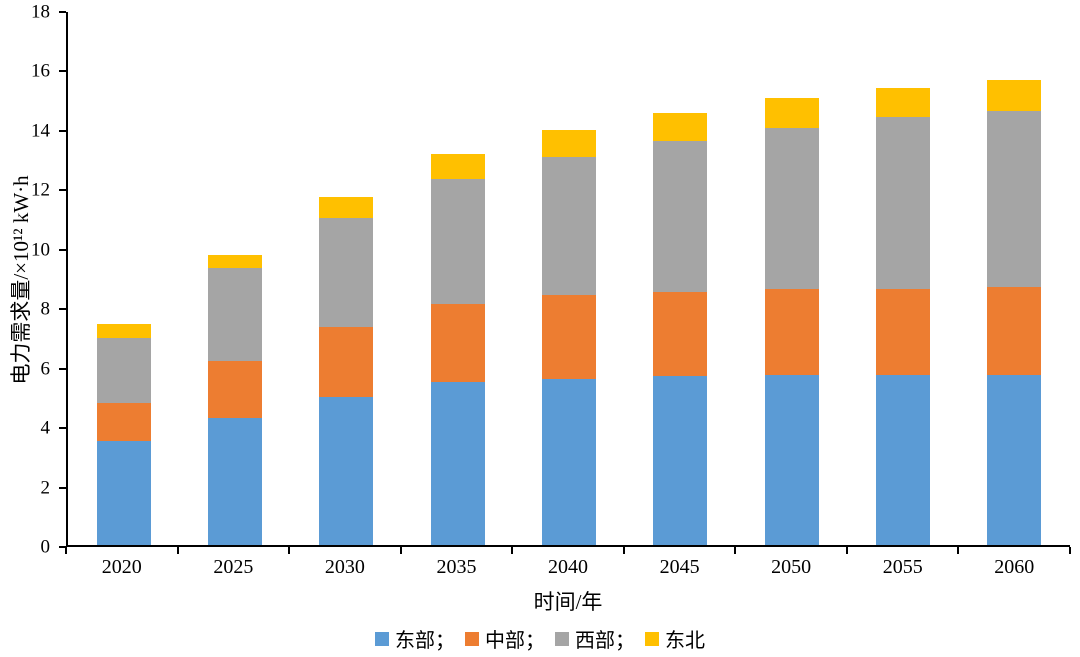 The image size is (1080, 657). What do you see at coordinates (123, 370) in the screenshot?
I see `bar-segment-西部-2020` at bounding box center [123, 370].